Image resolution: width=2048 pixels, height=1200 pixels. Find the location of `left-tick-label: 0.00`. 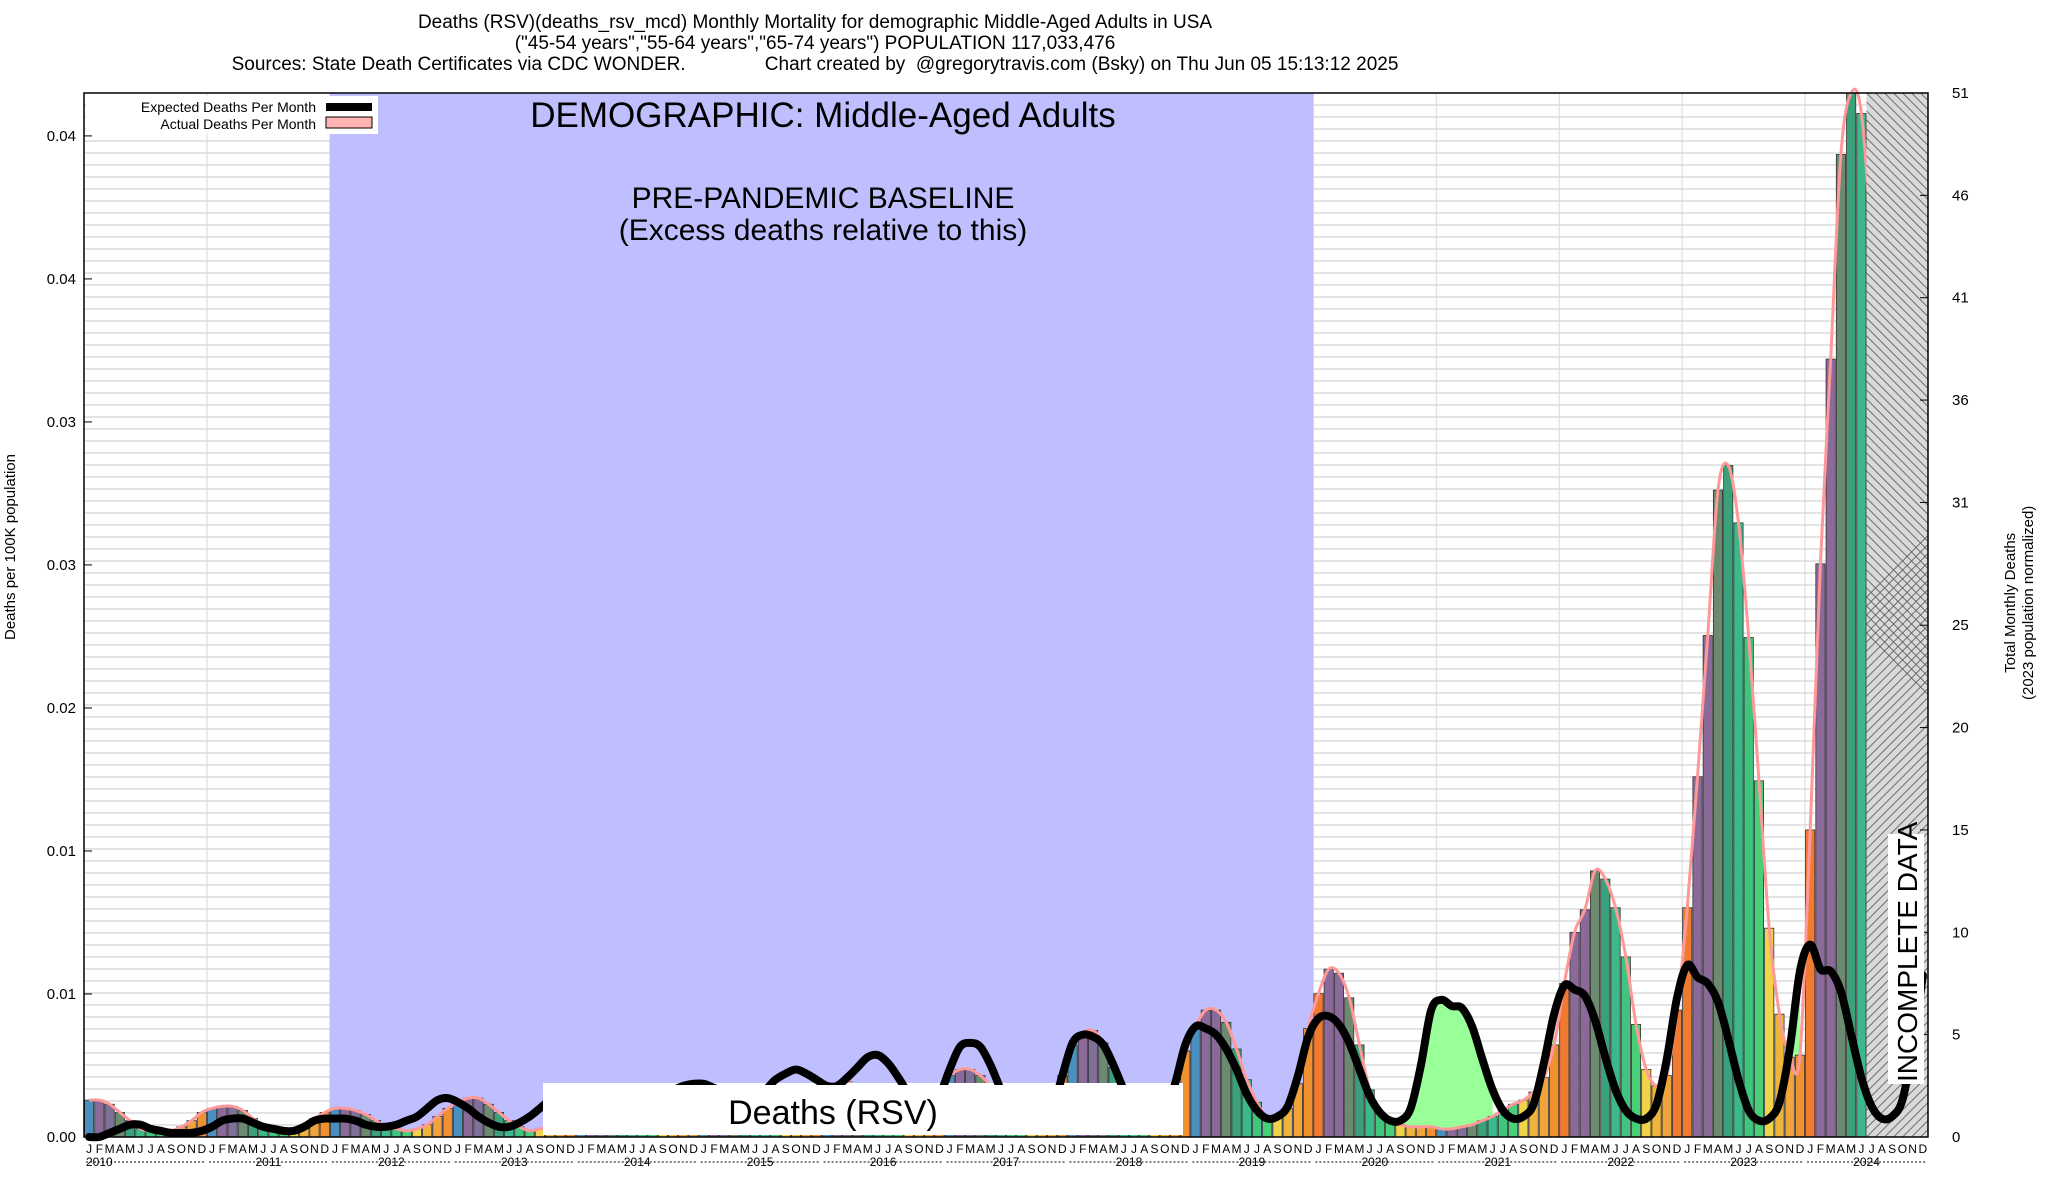

left-tick-label: 0.00 is located at coordinates (61, 1137).